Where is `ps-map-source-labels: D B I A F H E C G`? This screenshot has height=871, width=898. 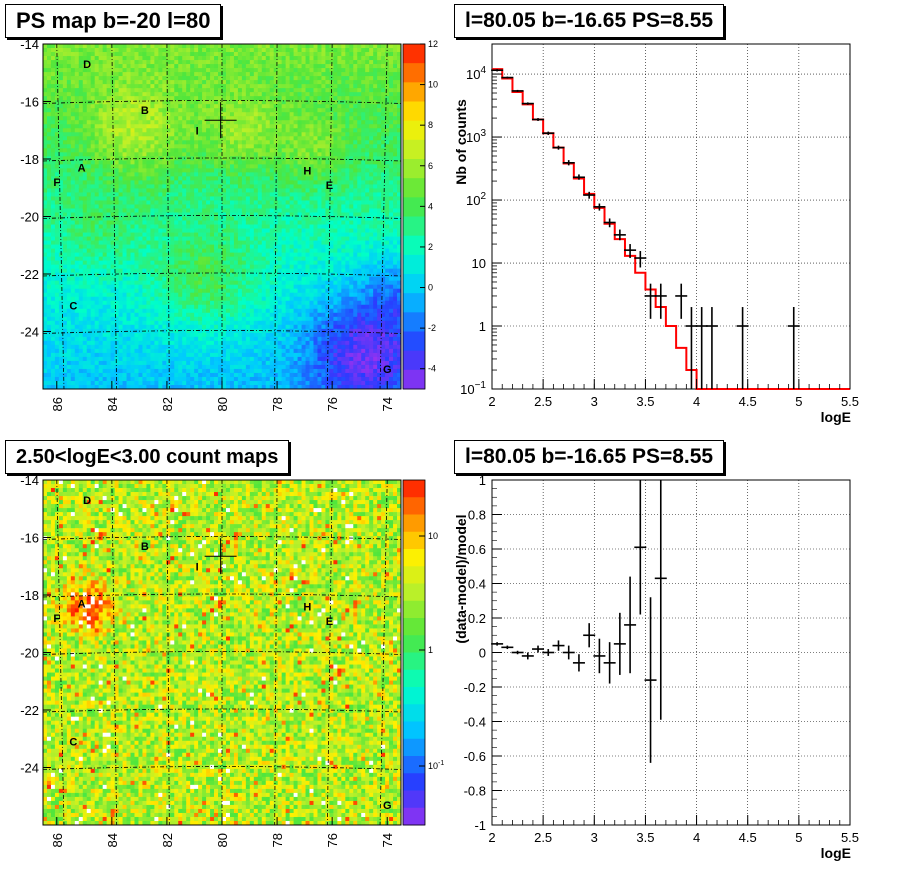 ps-map-source-labels: D B I A F H E C G is located at coordinates (222, 217).